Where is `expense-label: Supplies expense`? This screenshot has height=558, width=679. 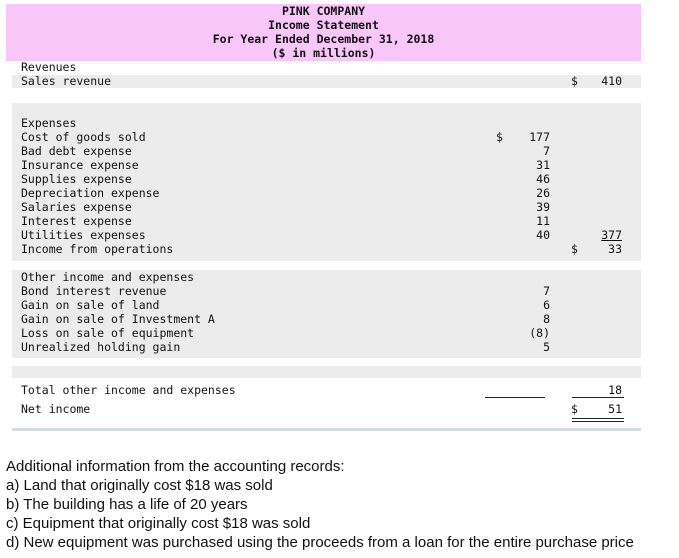 expense-label: Supplies expense is located at coordinates (76, 179).